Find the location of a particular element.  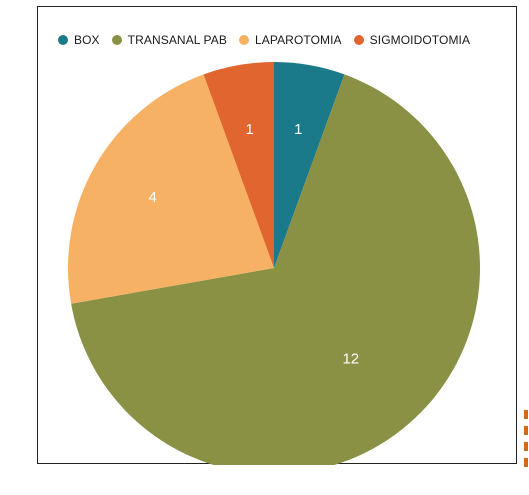

edge-decoration is located at coordinates (526, 442).